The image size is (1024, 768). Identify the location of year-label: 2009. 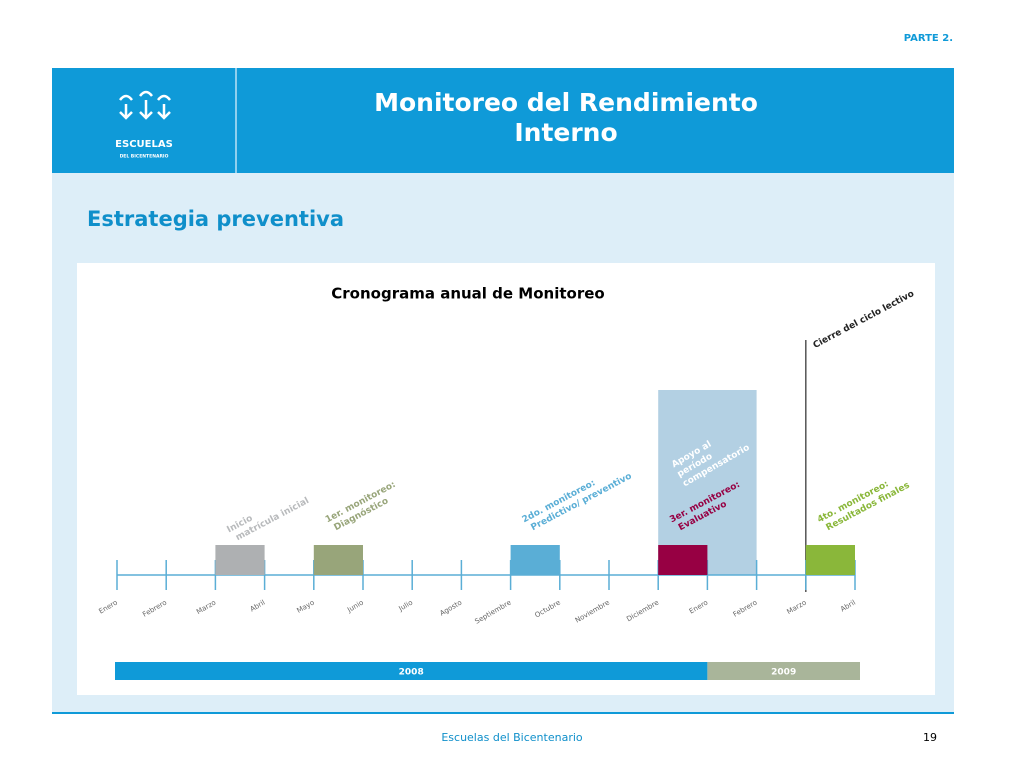
(783, 673).